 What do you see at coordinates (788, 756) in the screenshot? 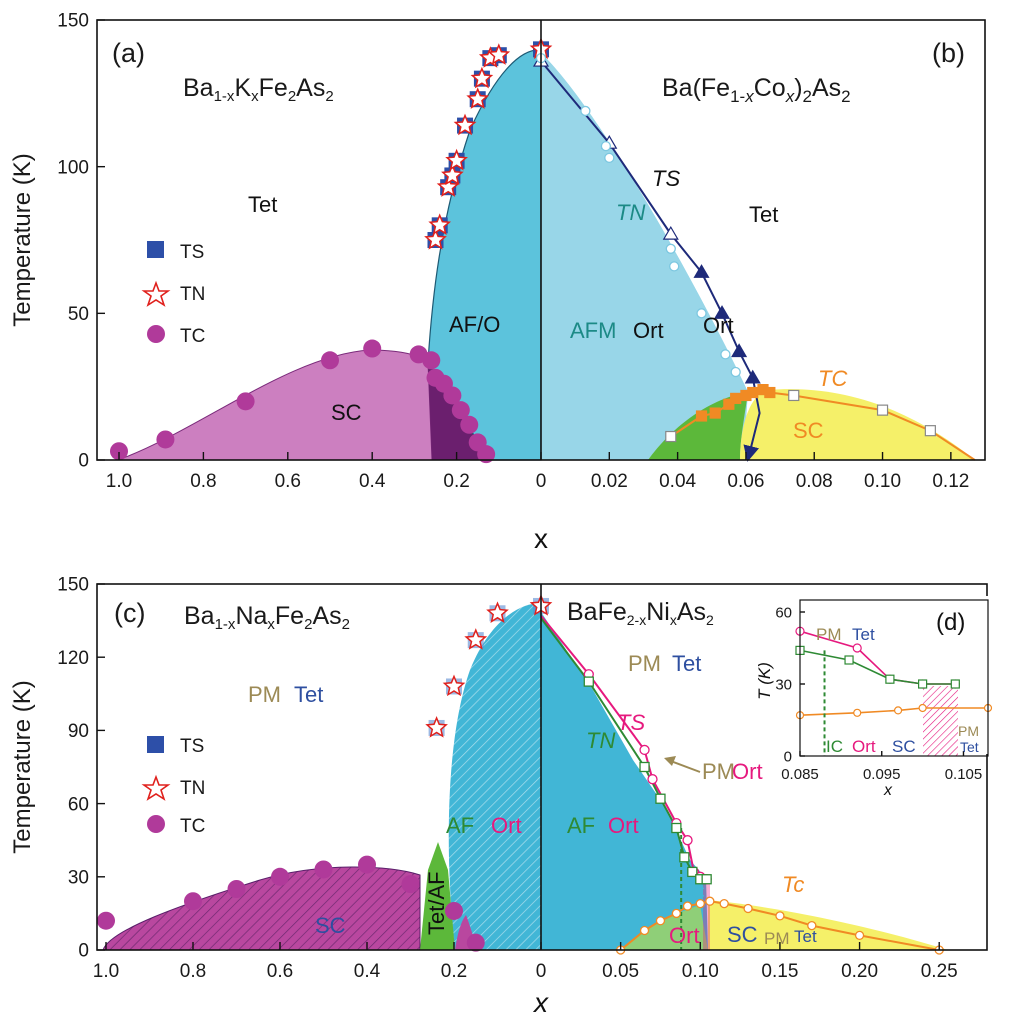
I see `inset-y-tick-label: 0` at bounding box center [788, 756].